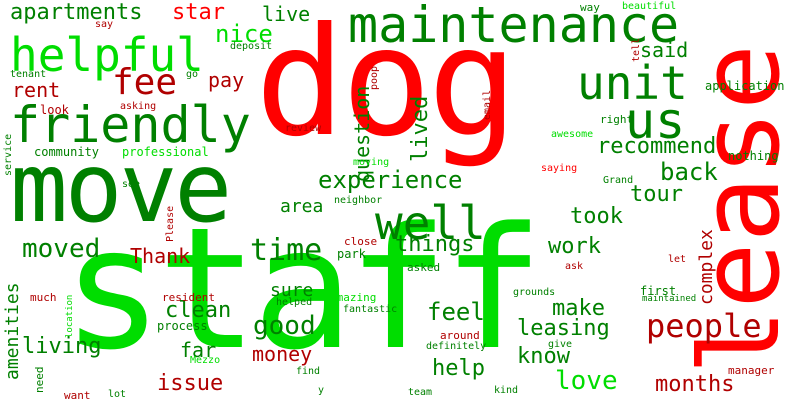 Image resolution: width=800 pixels, height=400 pixels. What do you see at coordinates (390, 180) in the screenshot?
I see `word-experience: experience` at bounding box center [390, 180].